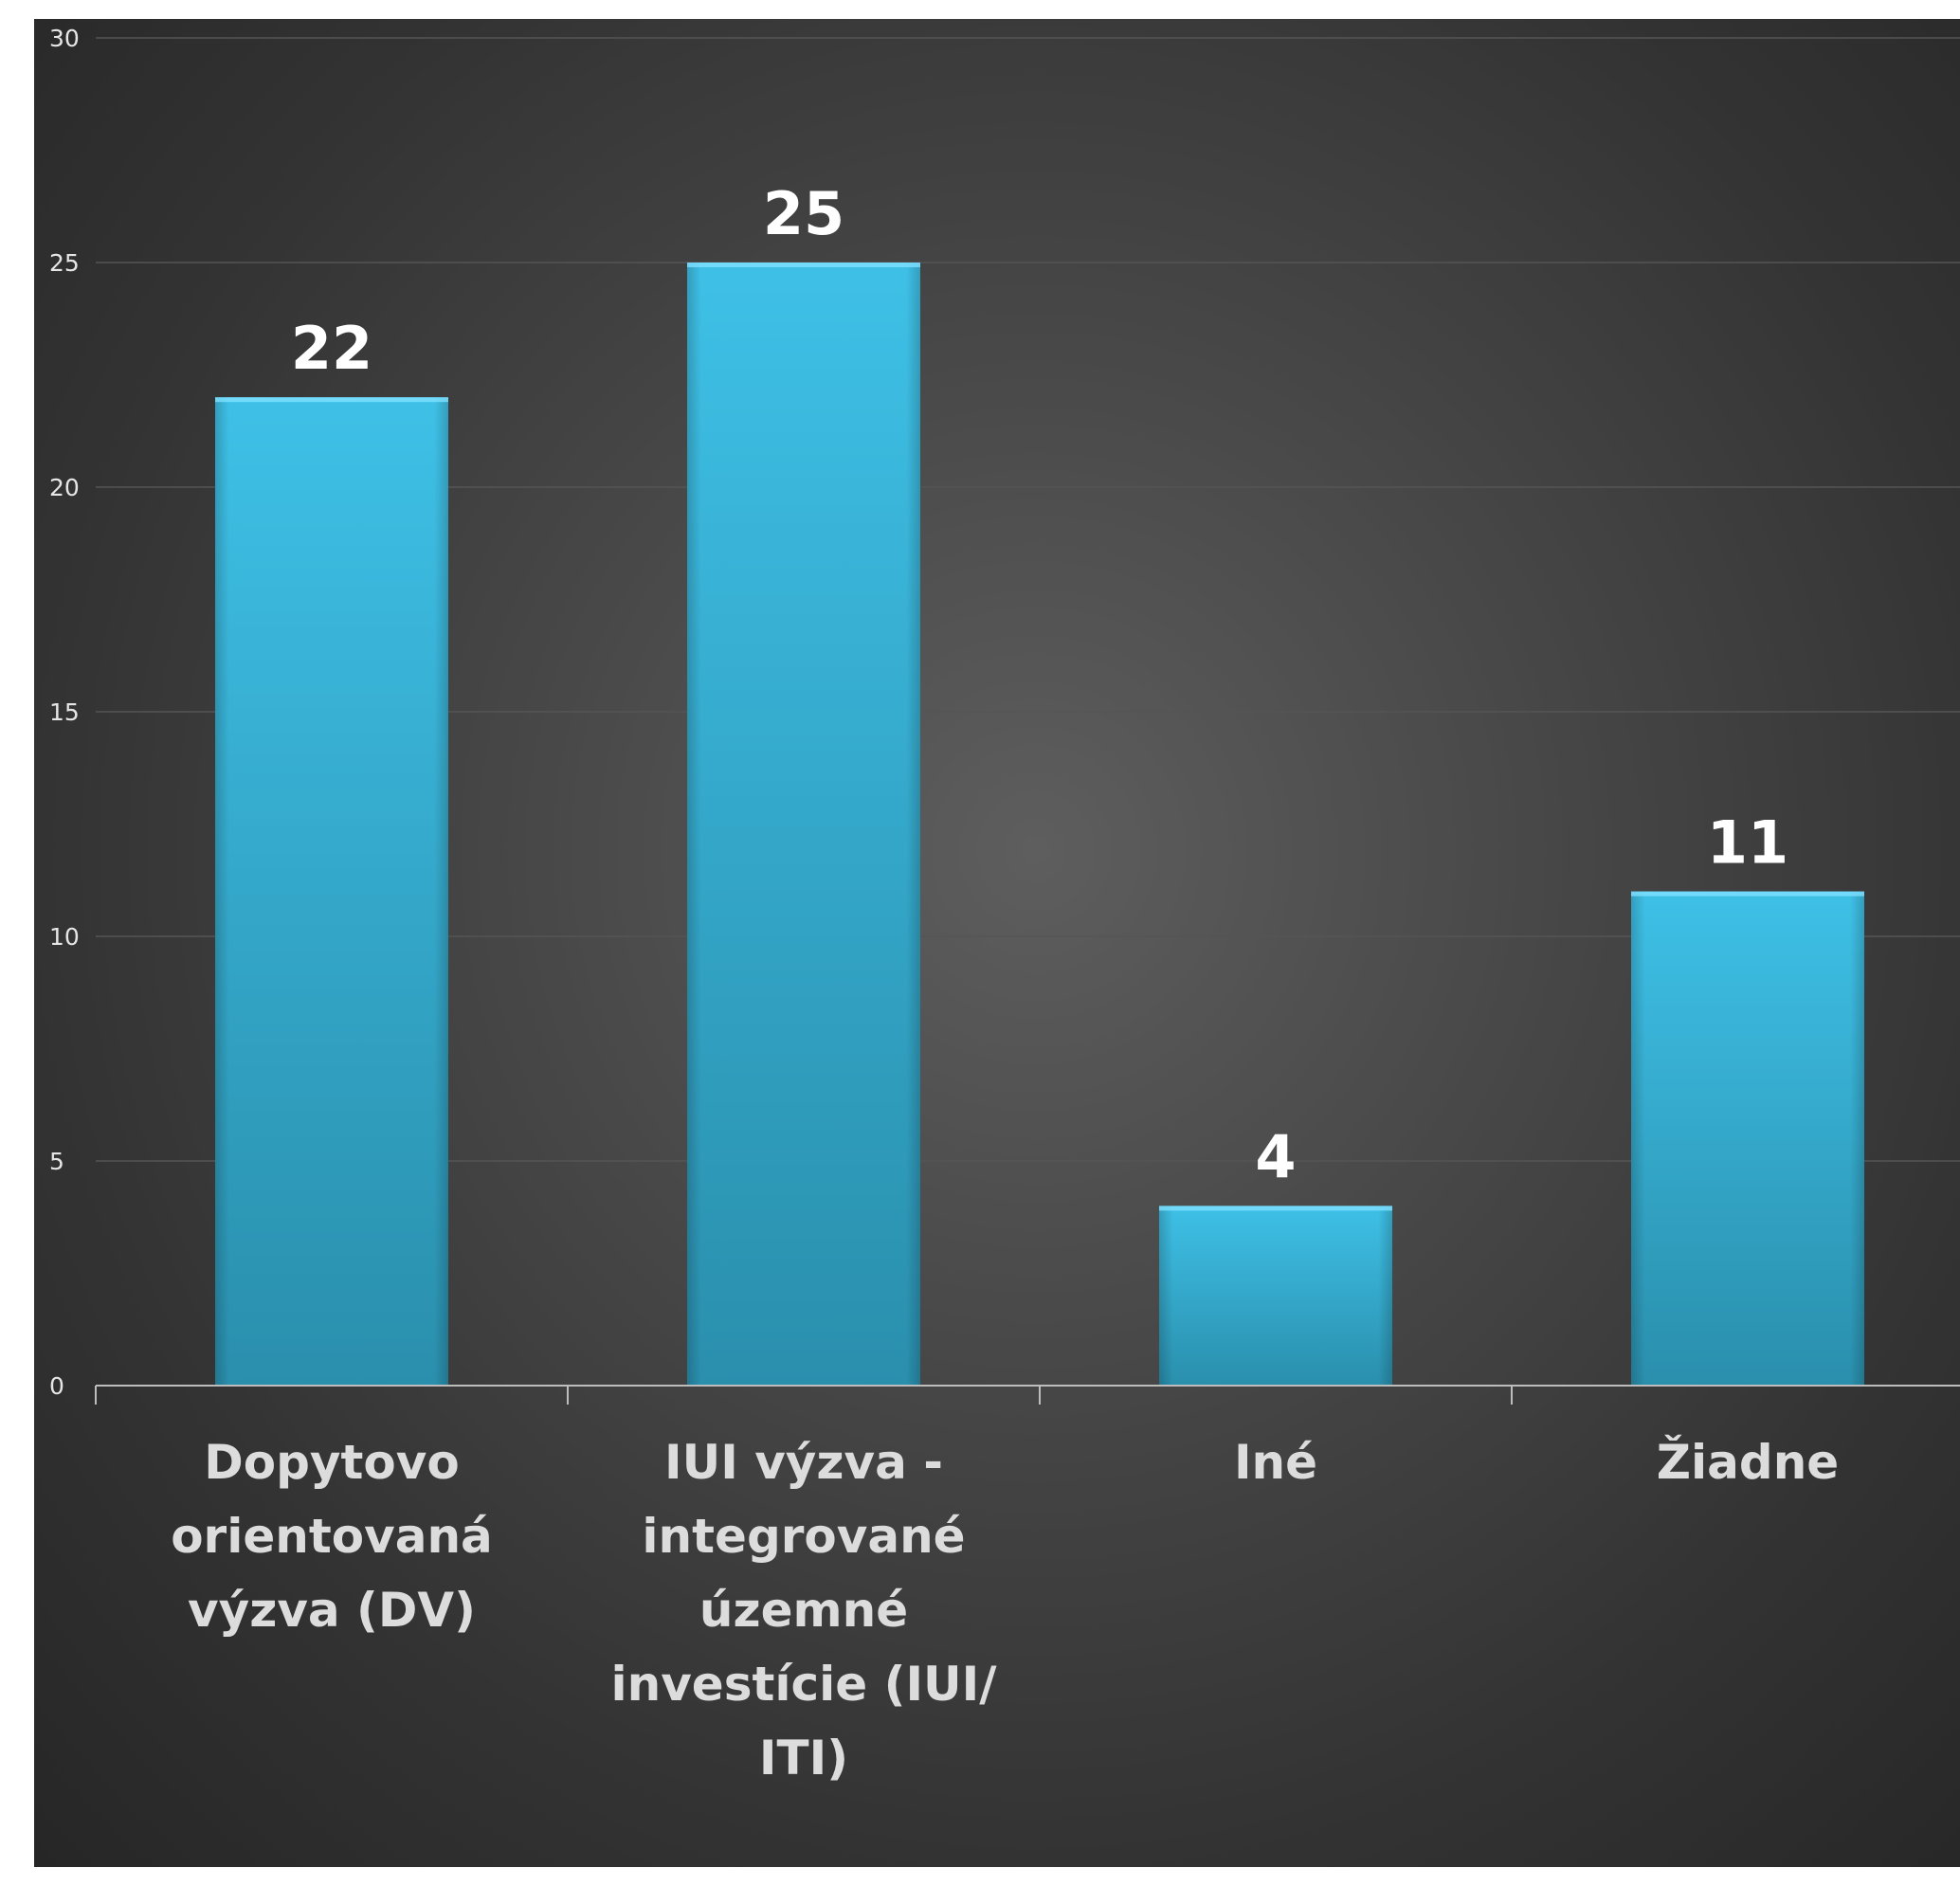 This screenshot has height=1886, width=1960. Describe the element at coordinates (332, 1536) in the screenshot. I see `x-category-label: Dopytovo orientovaná výzva (DV)` at that location.